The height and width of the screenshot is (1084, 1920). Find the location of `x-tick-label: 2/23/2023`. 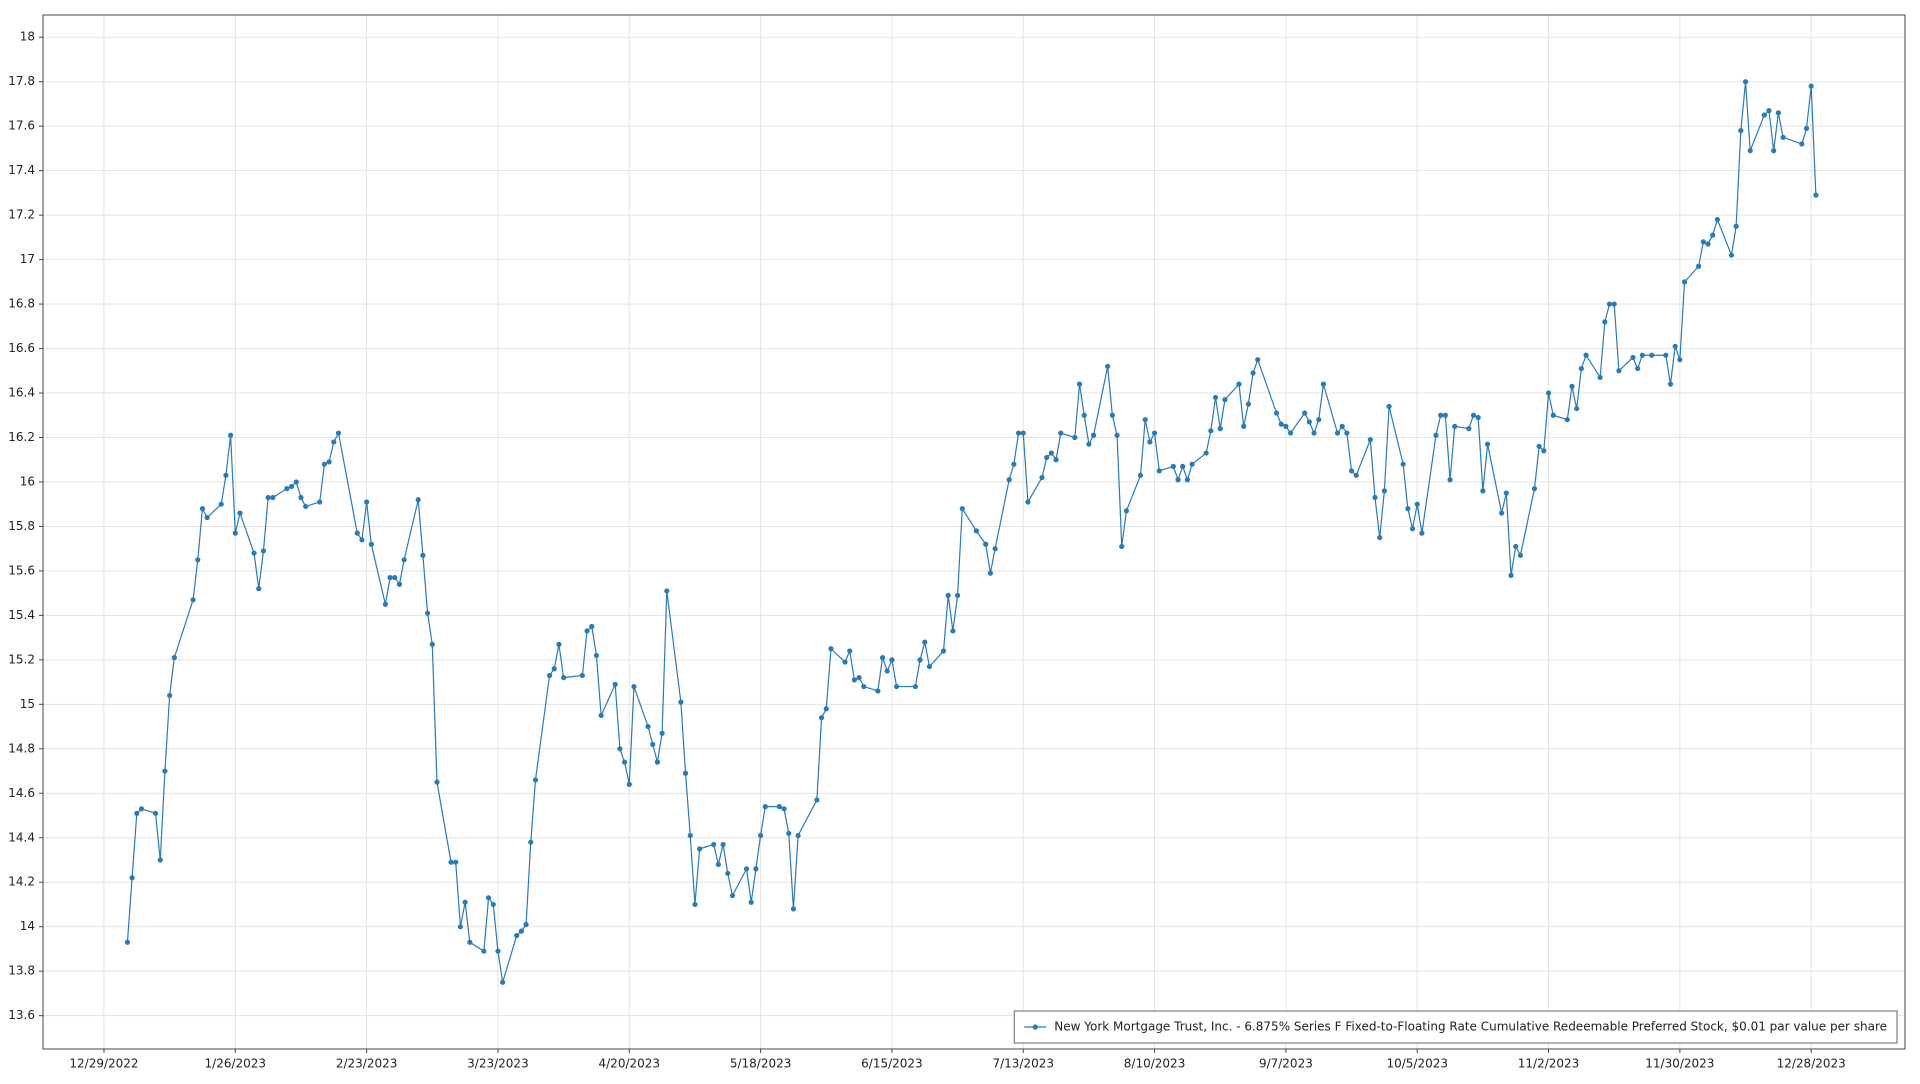

x-tick-label: 2/23/2023 is located at coordinates (367, 1064).